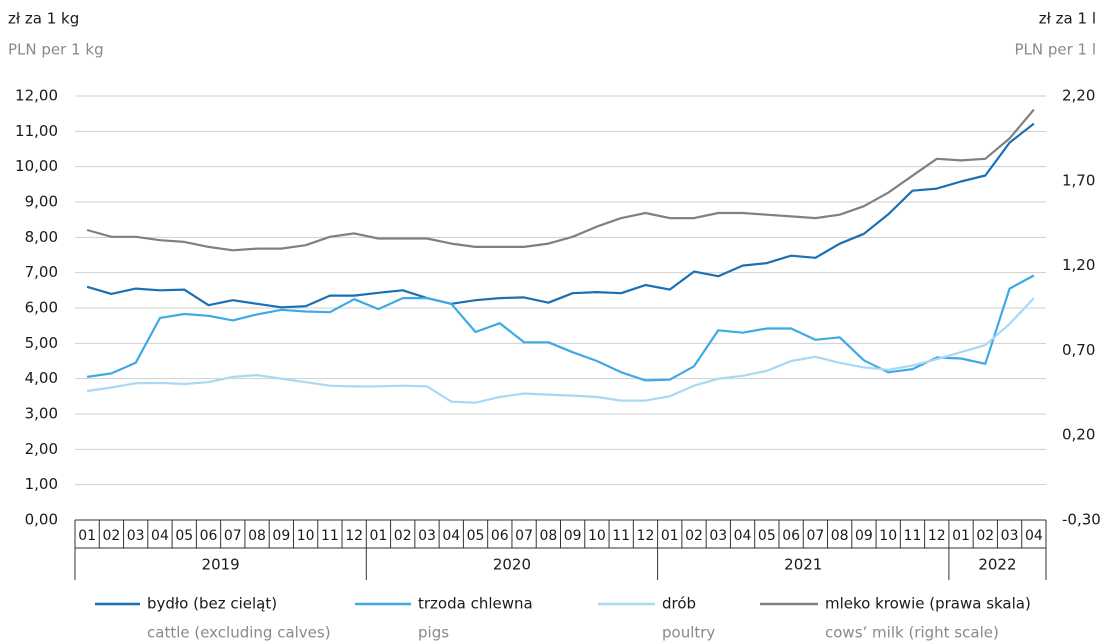 This screenshot has width=1104, height=644. I want to click on legend-label: bydło (bez cieląt), so click(212, 604).